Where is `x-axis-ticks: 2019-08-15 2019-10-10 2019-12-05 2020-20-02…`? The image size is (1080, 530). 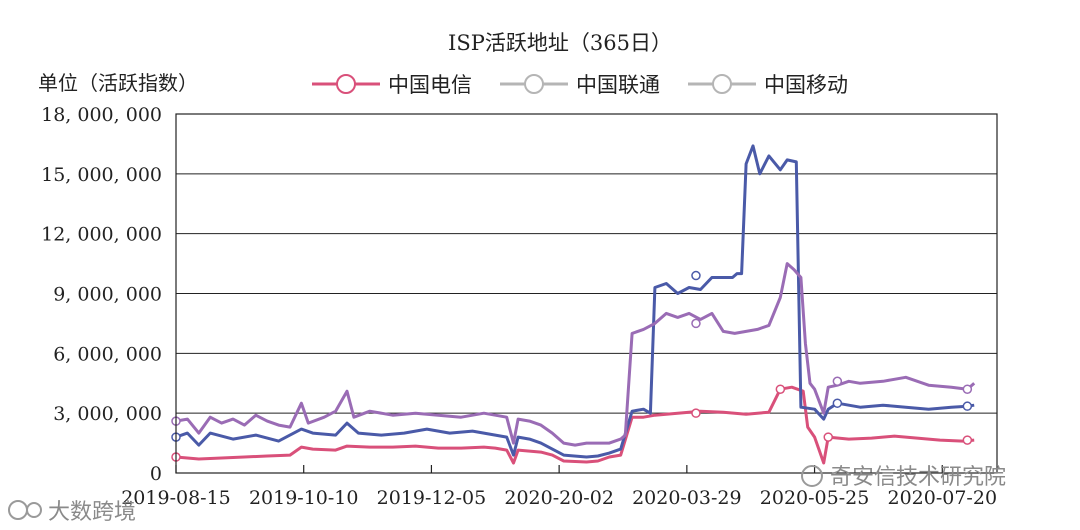 x-axis-ticks: 2019-08-15 2019-10-10 2019-12-05 2020-20-02… is located at coordinates (559, 487).